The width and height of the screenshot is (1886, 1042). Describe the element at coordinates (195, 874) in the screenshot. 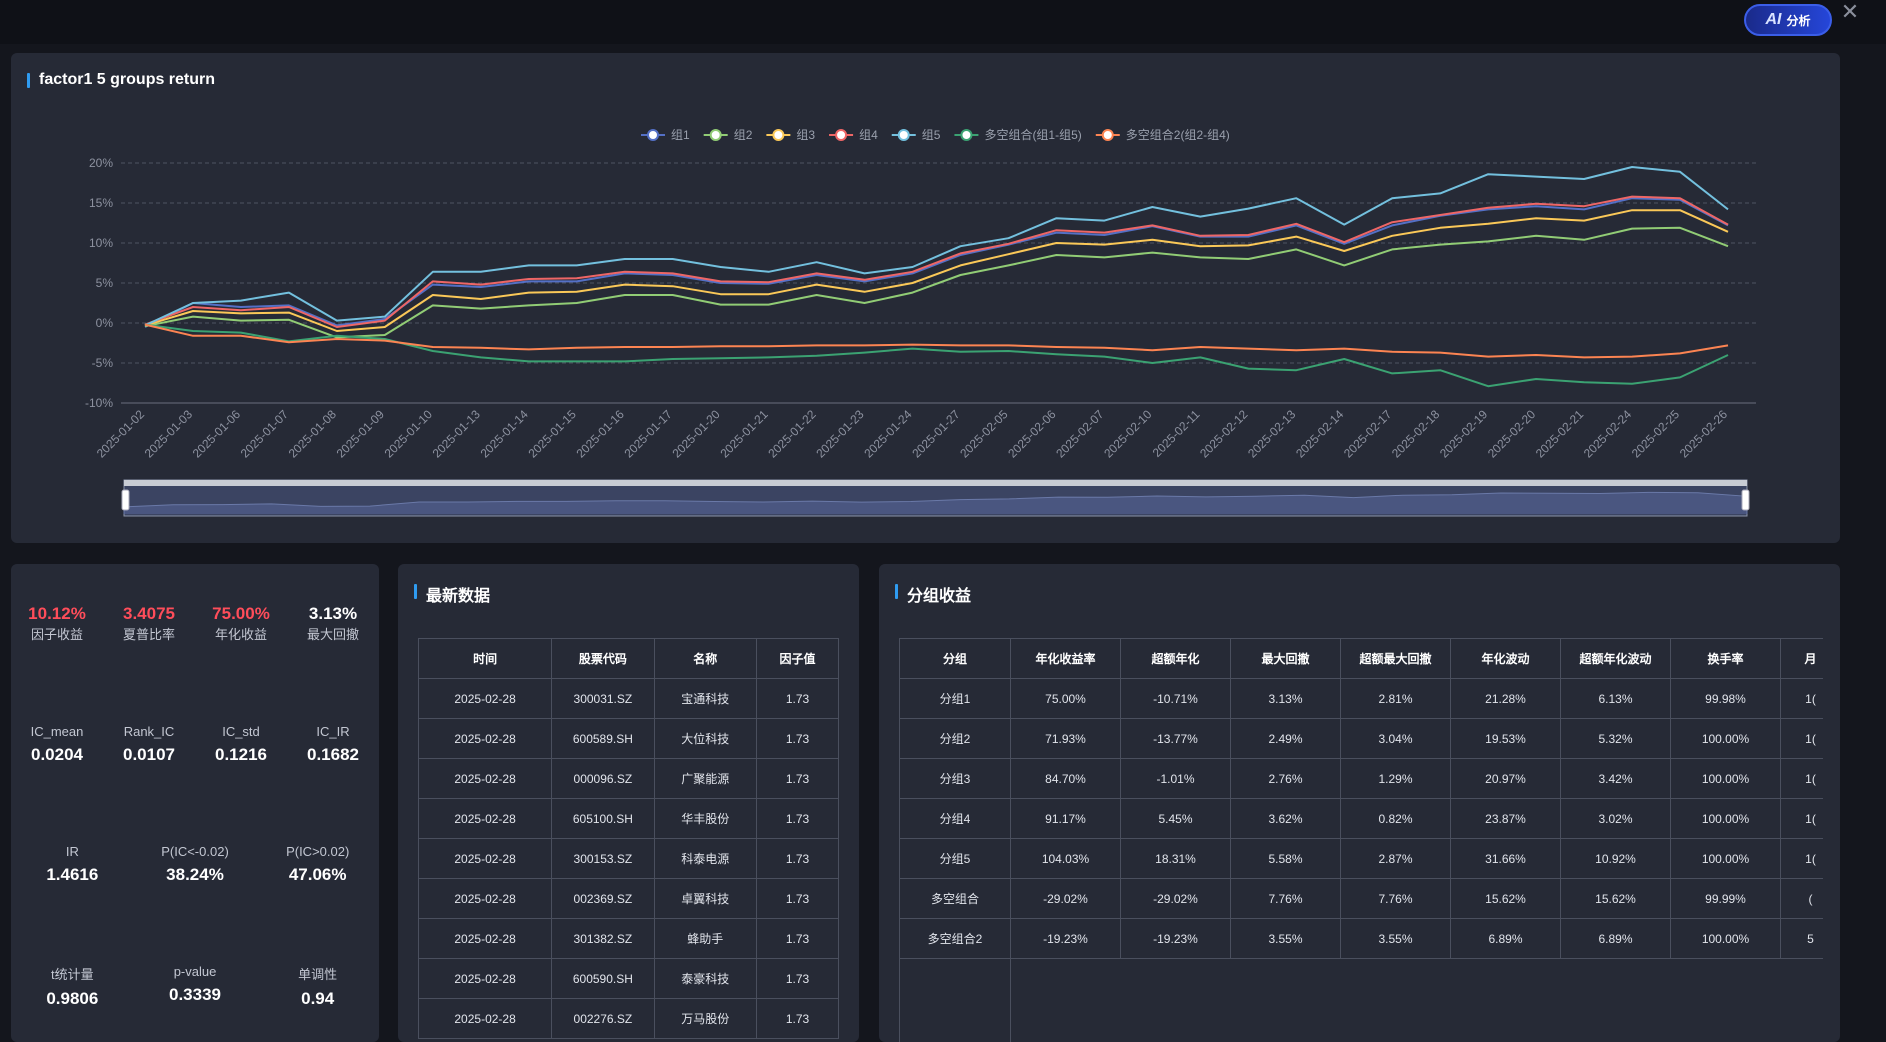

I see `stat-value: 38.24%` at that location.